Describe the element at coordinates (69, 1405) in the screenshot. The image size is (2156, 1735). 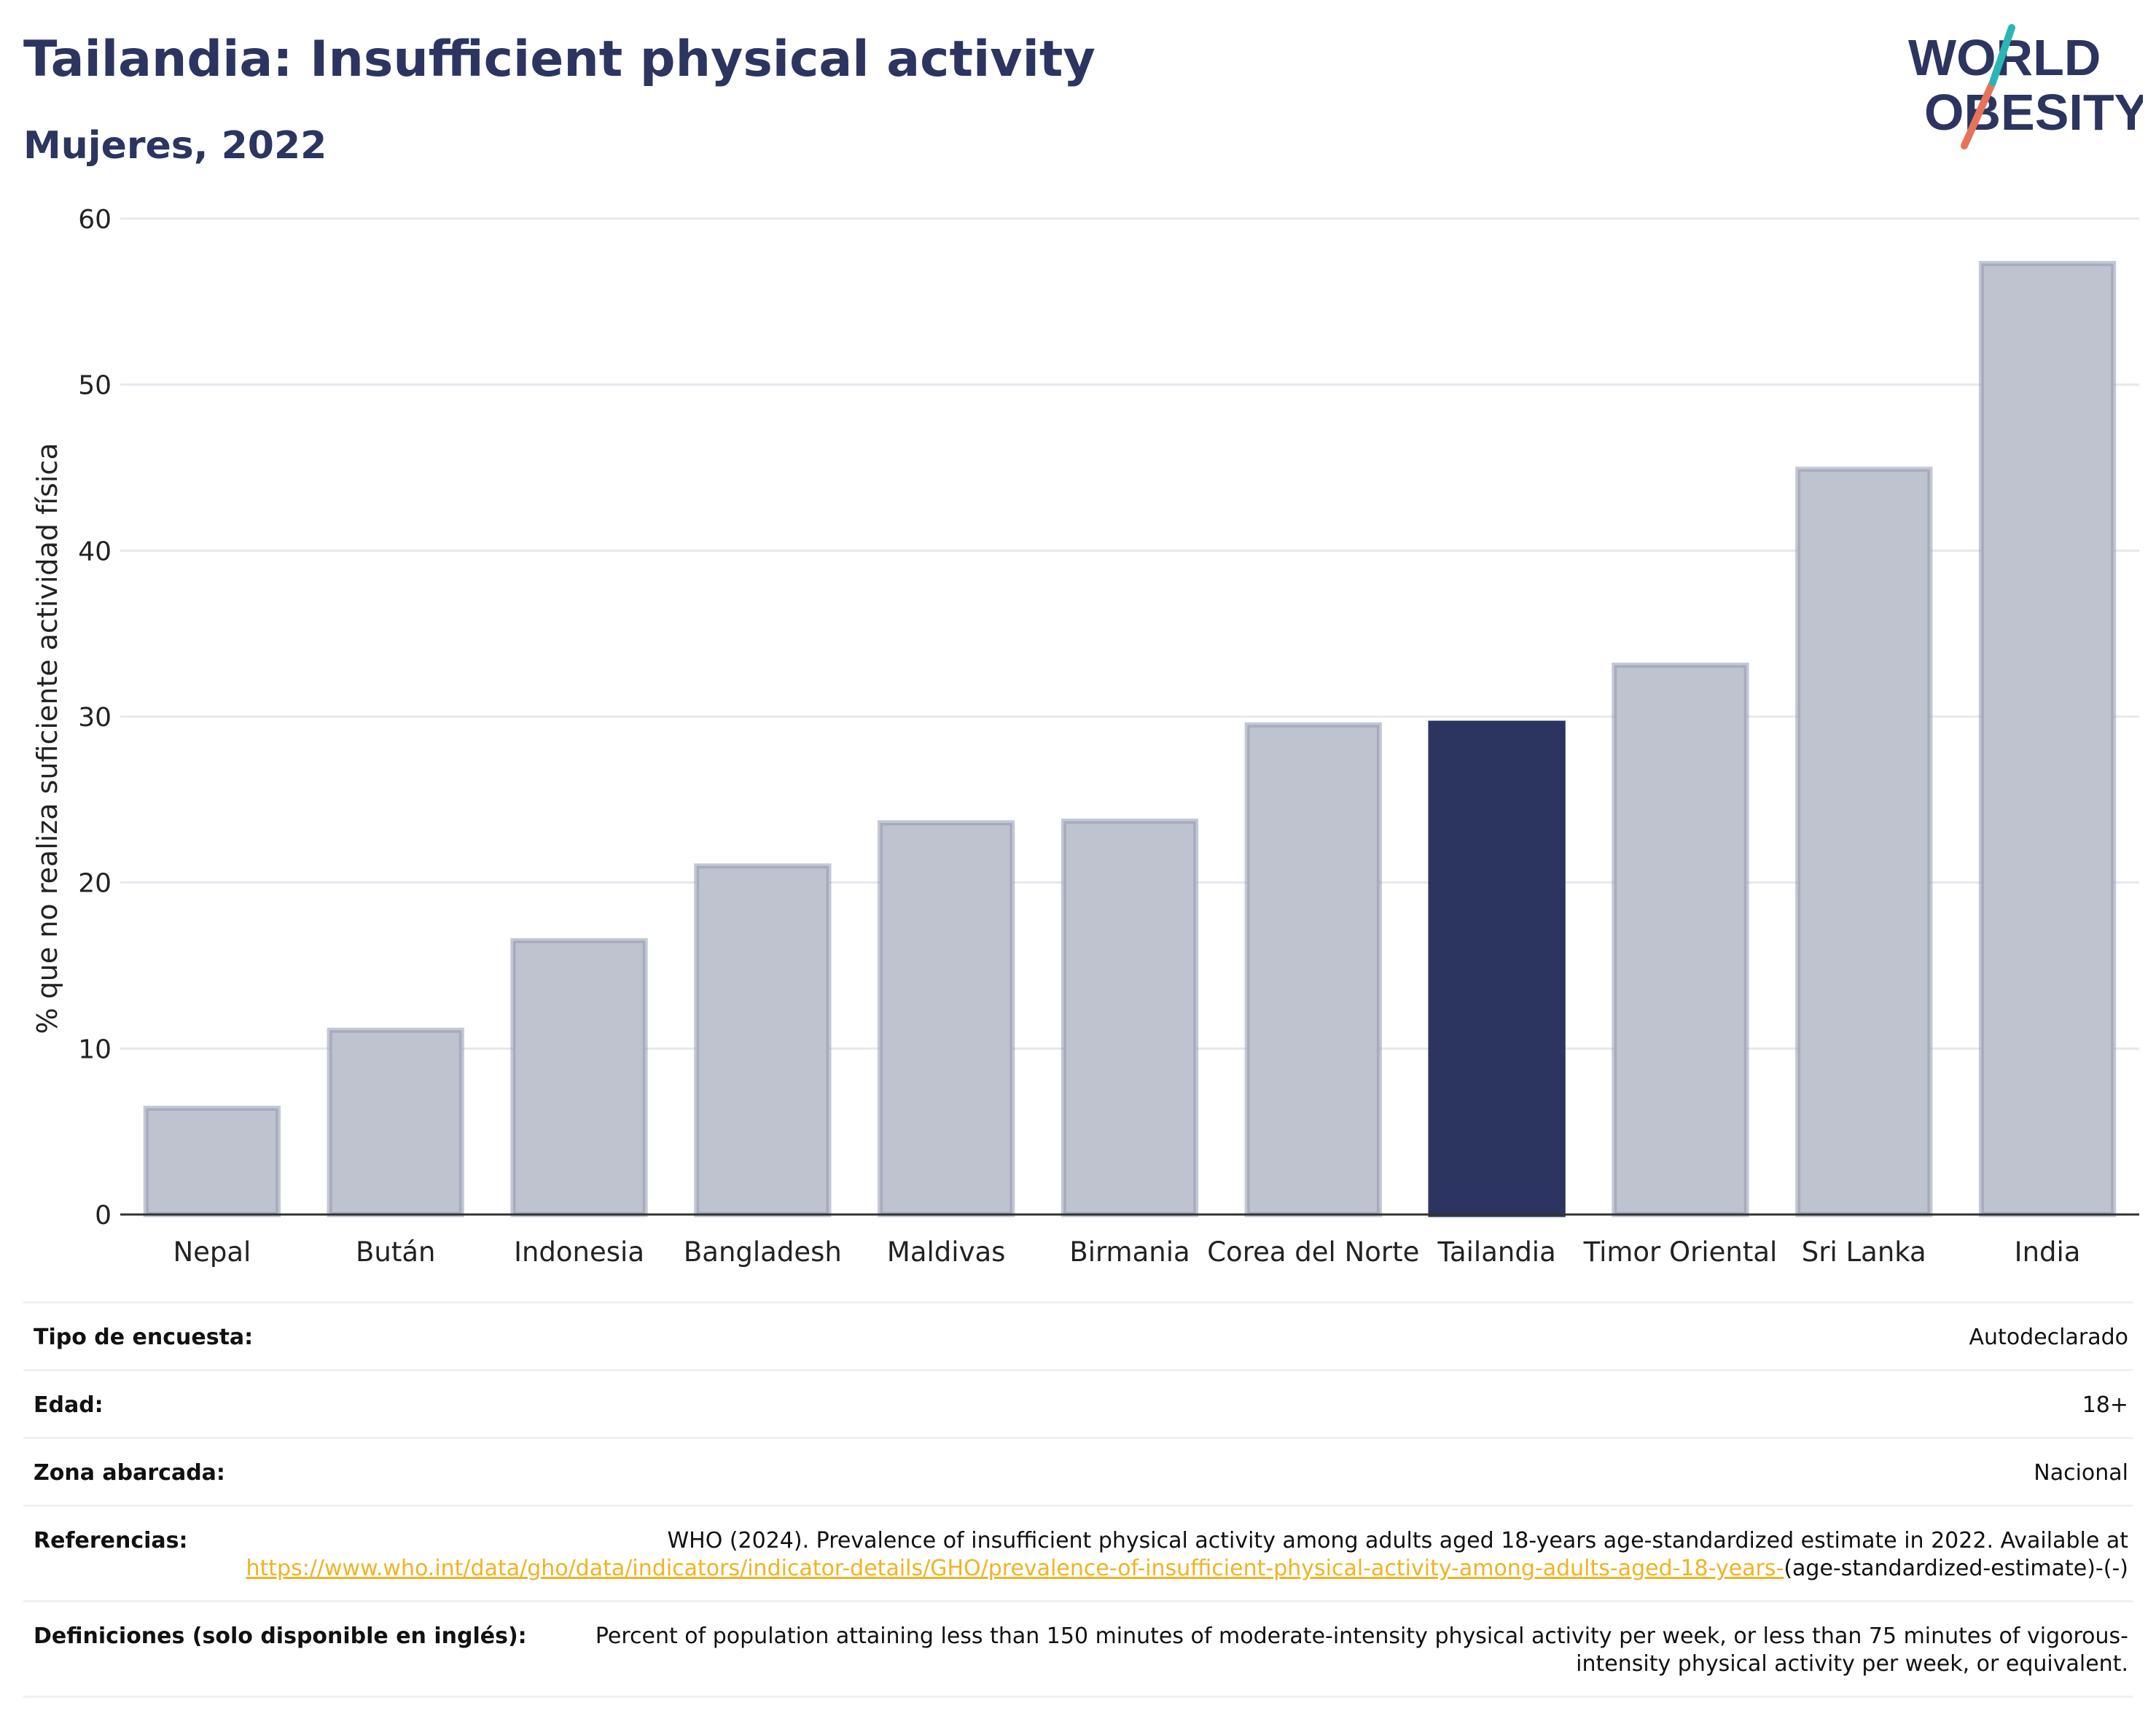
I see `info-row-label: Edad:` at that location.